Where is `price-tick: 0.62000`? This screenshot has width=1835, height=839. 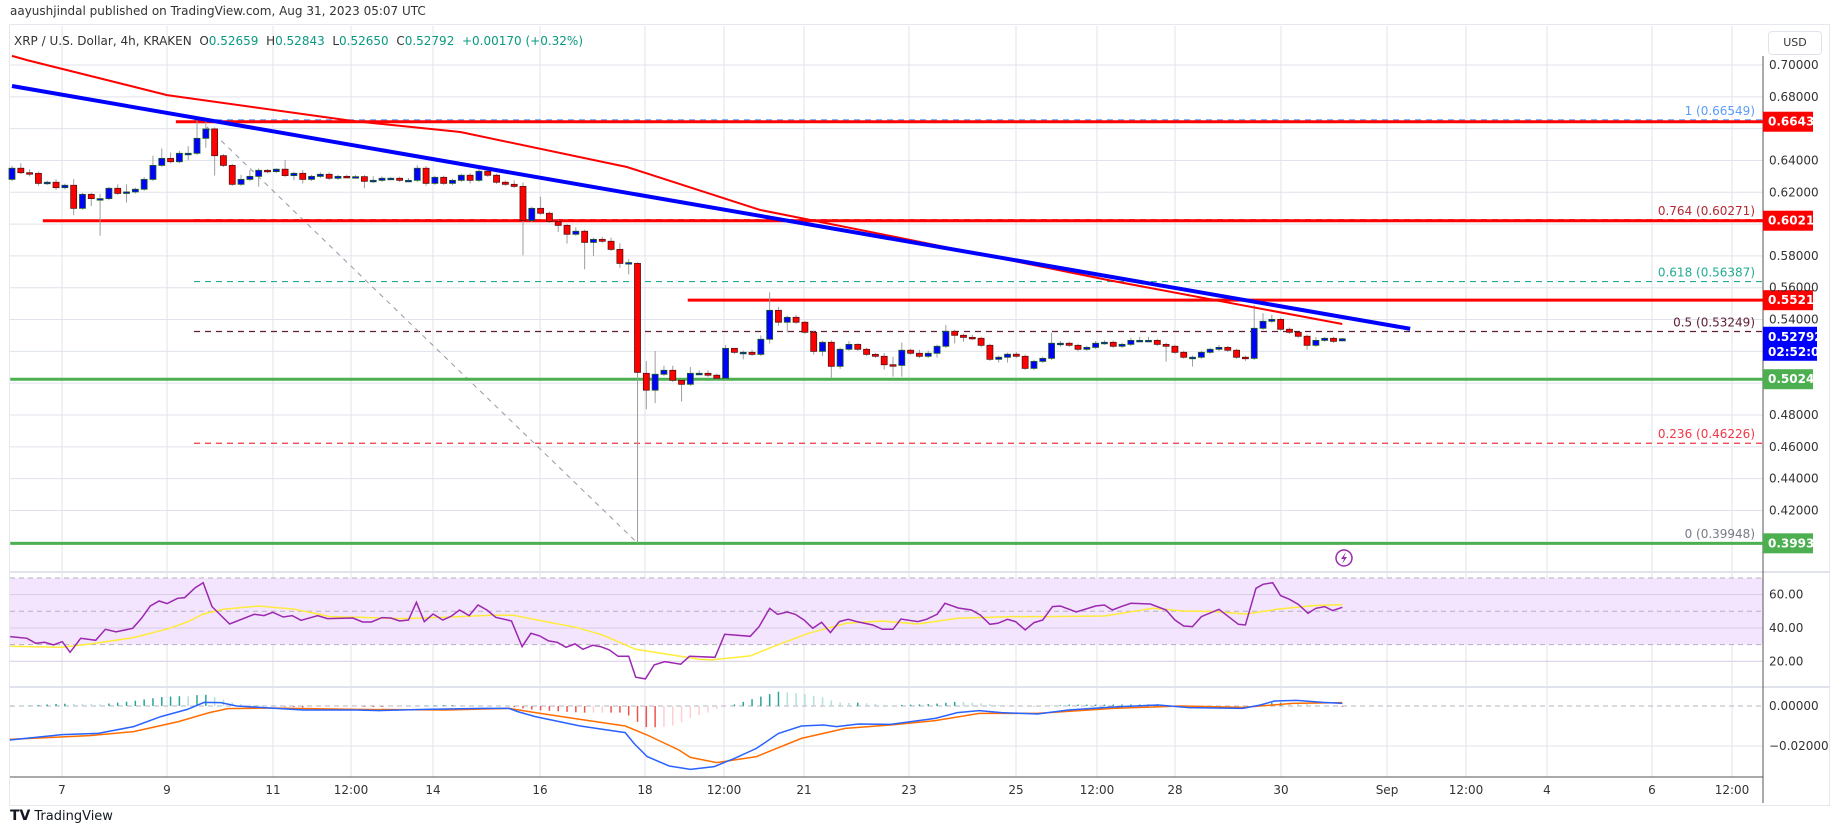 price-tick: 0.62000 is located at coordinates (1794, 192).